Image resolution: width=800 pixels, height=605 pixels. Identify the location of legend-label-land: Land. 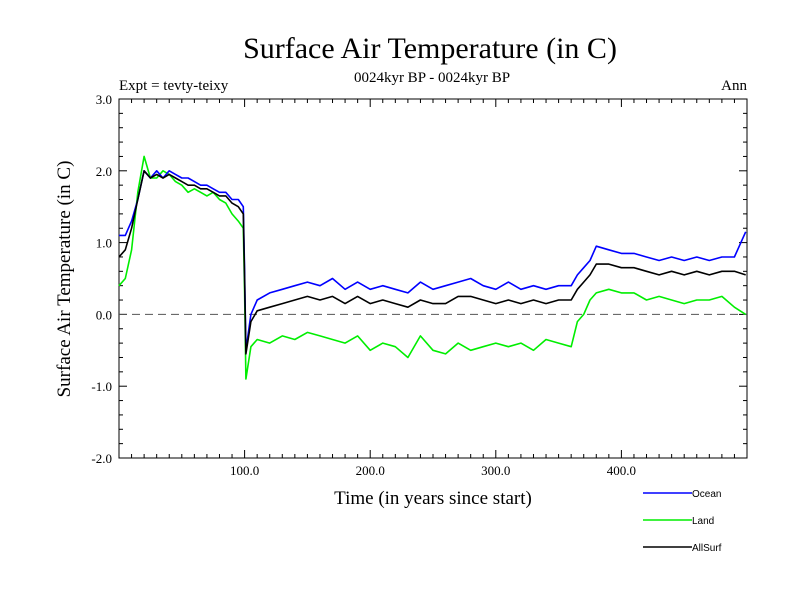
(703, 521).